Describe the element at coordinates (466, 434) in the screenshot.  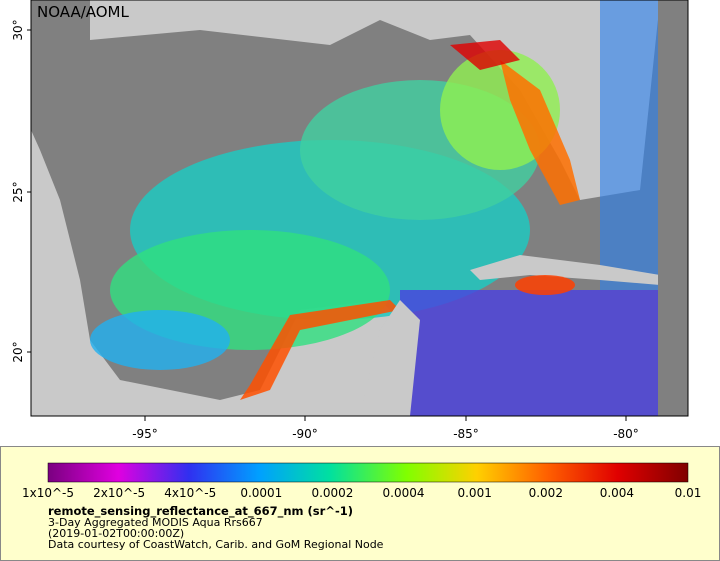
I see `lon-label: -85°` at that location.